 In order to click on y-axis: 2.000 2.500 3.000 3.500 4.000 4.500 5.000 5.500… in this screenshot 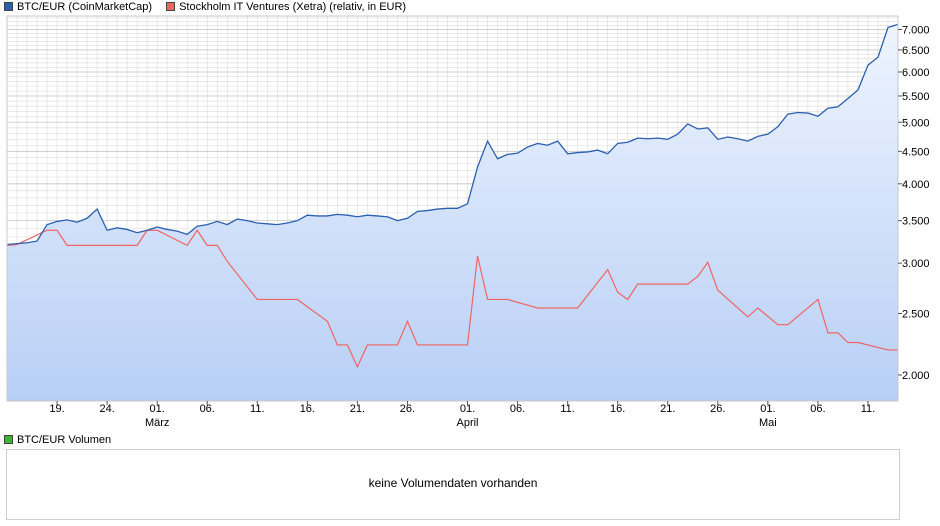, I will do `click(914, 203)`.